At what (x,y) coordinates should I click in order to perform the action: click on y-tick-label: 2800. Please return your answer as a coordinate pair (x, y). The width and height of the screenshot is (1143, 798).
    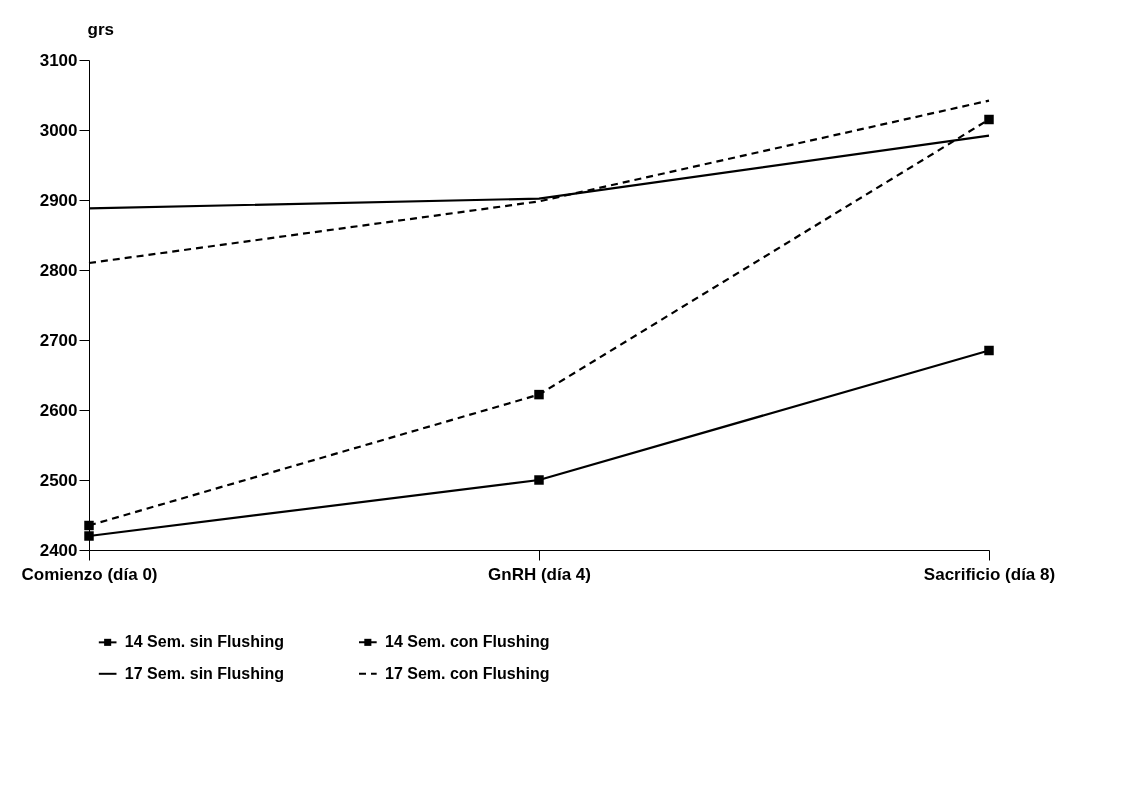
    Looking at the image, I should click on (58, 270).